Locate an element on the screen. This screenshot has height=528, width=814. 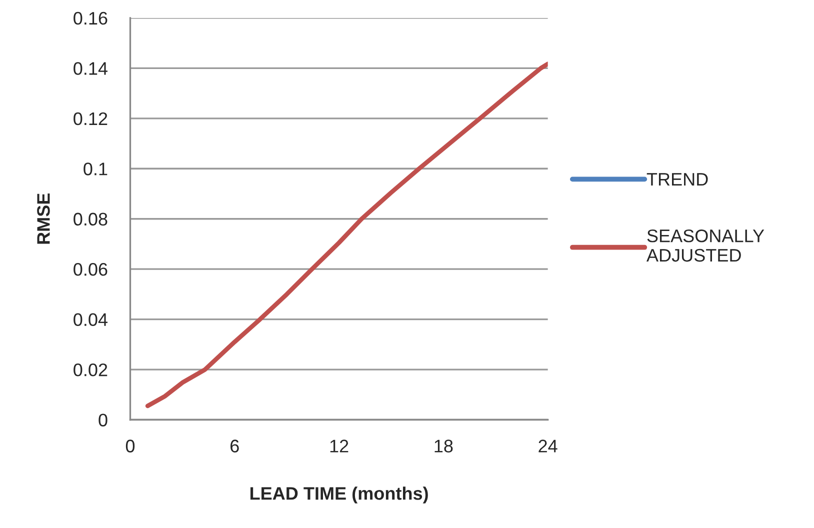
y-axis-title: RMSE is located at coordinates (43, 218).